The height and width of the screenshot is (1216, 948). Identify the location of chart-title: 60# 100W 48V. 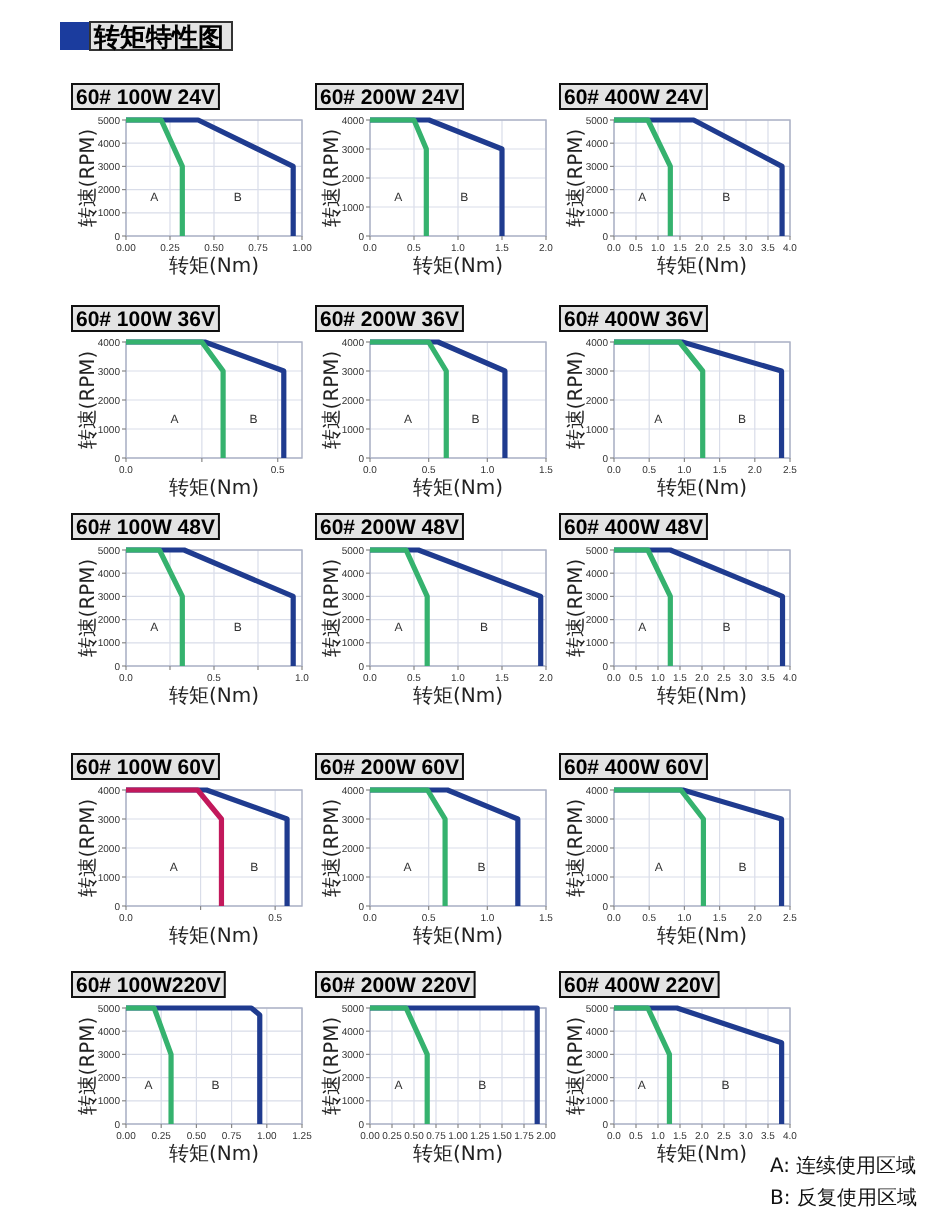
(145, 528).